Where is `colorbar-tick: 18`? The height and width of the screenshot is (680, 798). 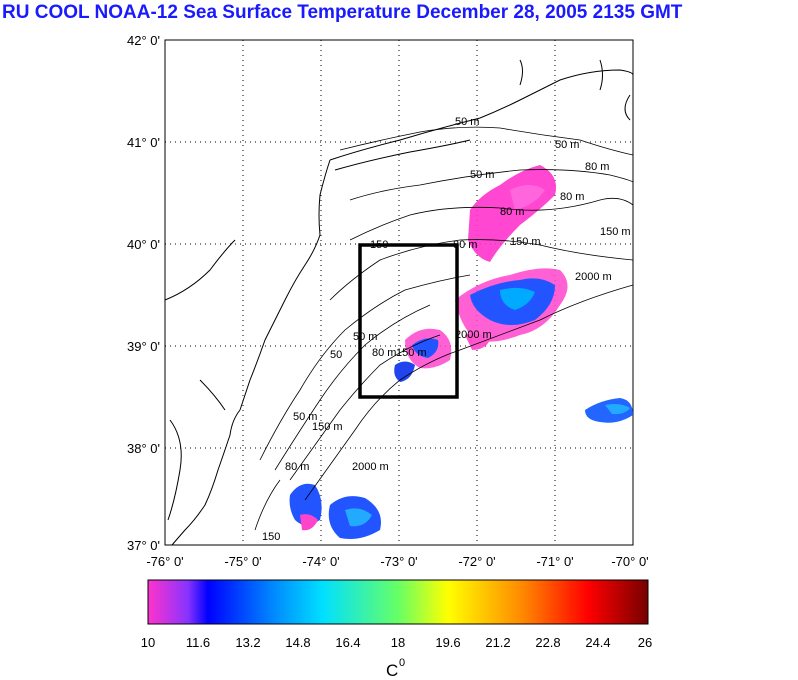
colorbar-tick: 18 is located at coordinates (398, 642).